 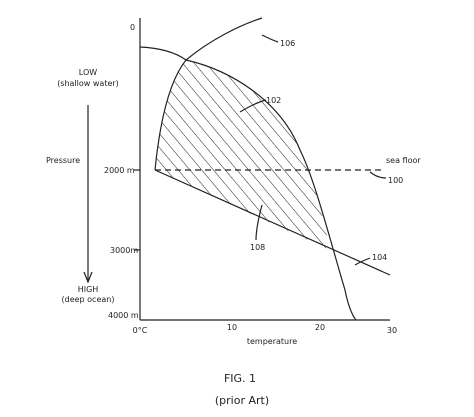 I want to click on figure-note: (prior Art), so click(x=242, y=400).